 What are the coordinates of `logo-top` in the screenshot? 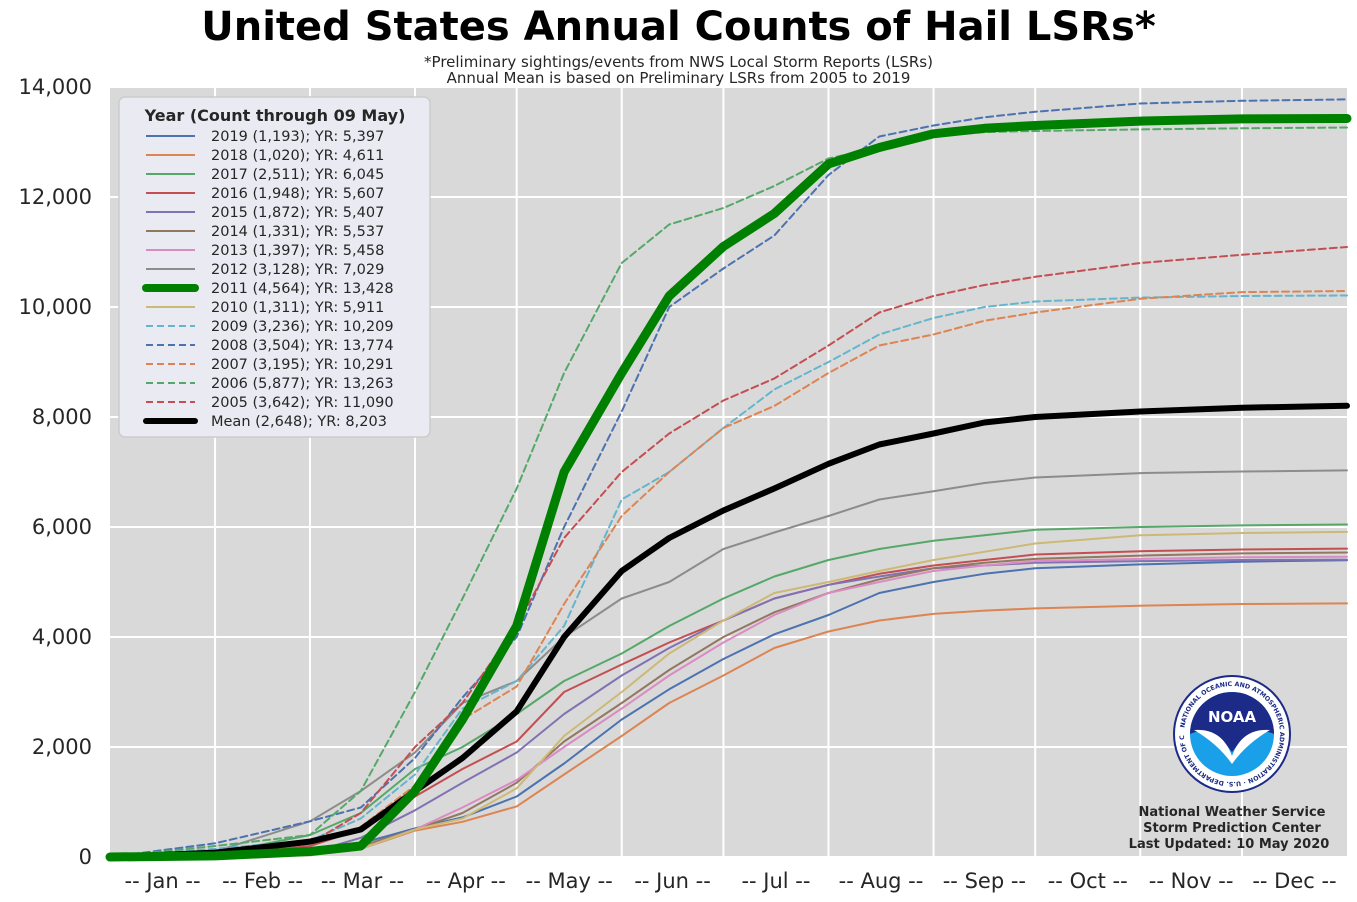 It's located at (1232, 722).